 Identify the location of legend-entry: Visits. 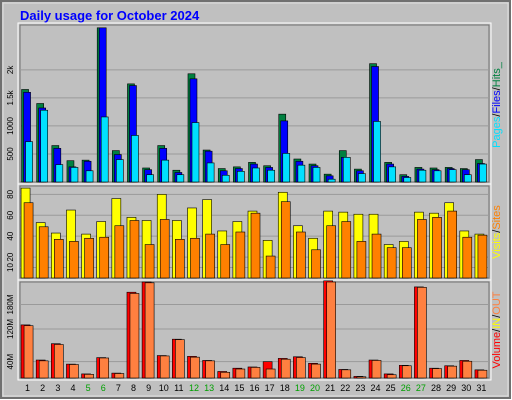
(497, 245).